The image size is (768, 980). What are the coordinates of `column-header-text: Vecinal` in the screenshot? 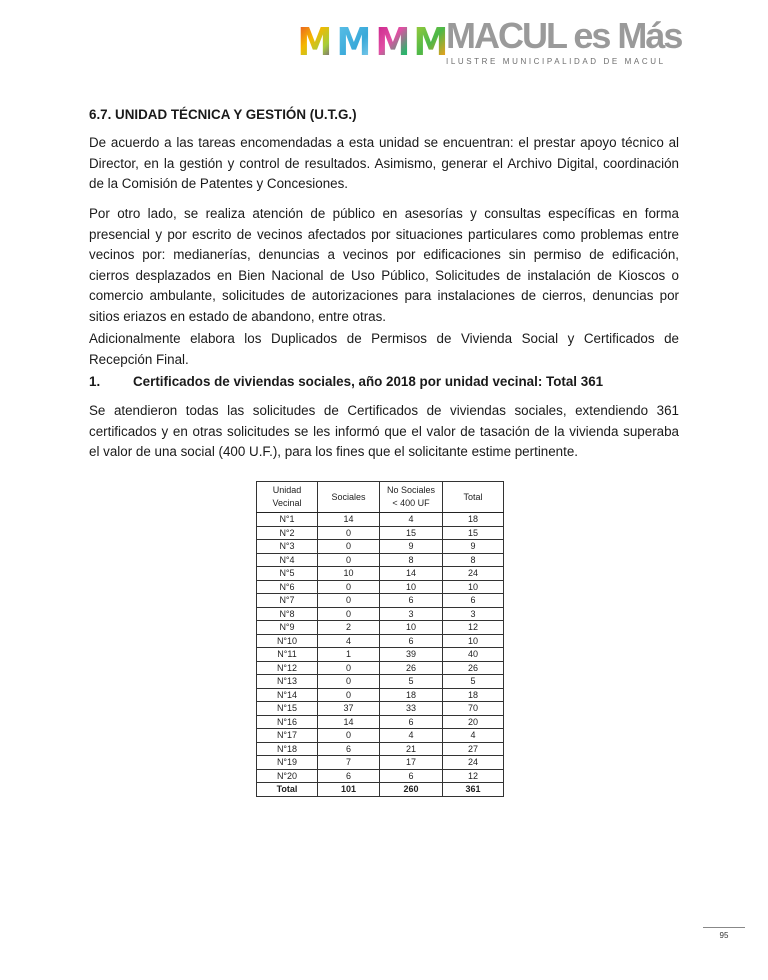 It's located at (287, 503).